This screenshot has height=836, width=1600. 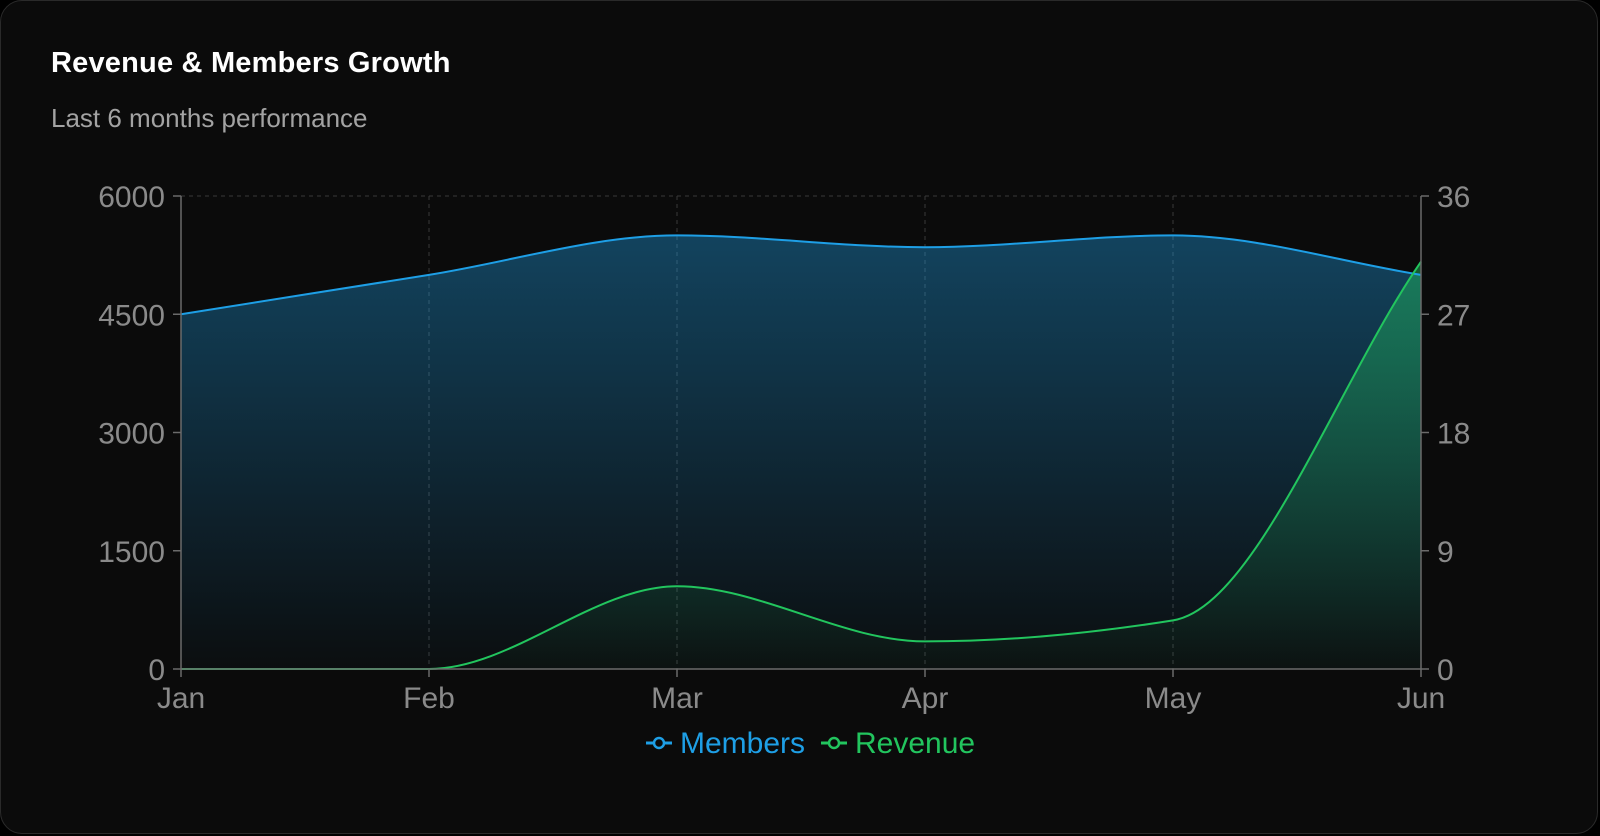 What do you see at coordinates (677, 698) in the screenshot?
I see `x-tick-label-mar: Mar` at bounding box center [677, 698].